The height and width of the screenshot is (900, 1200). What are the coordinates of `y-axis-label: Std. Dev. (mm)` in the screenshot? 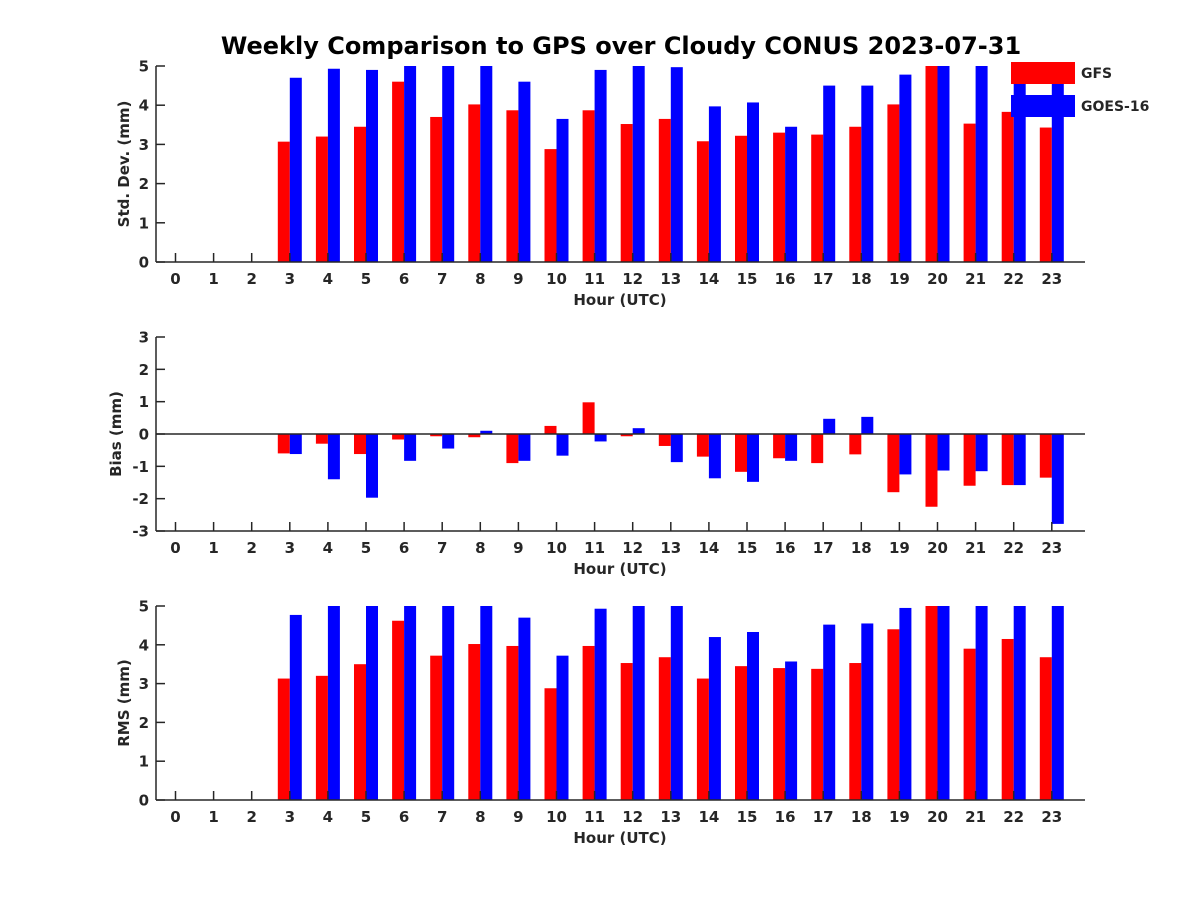 It's located at (124, 164).